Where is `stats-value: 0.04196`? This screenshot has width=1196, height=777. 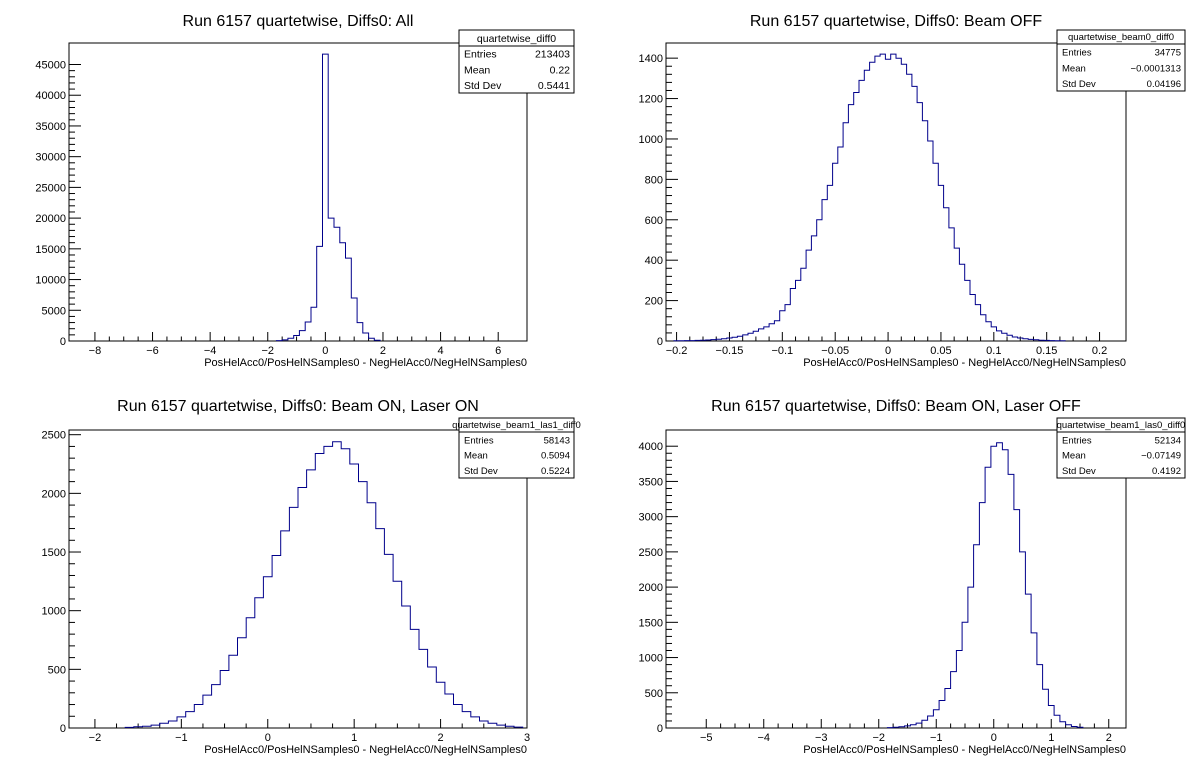
stats-value: 0.04196 is located at coordinates (1164, 84).